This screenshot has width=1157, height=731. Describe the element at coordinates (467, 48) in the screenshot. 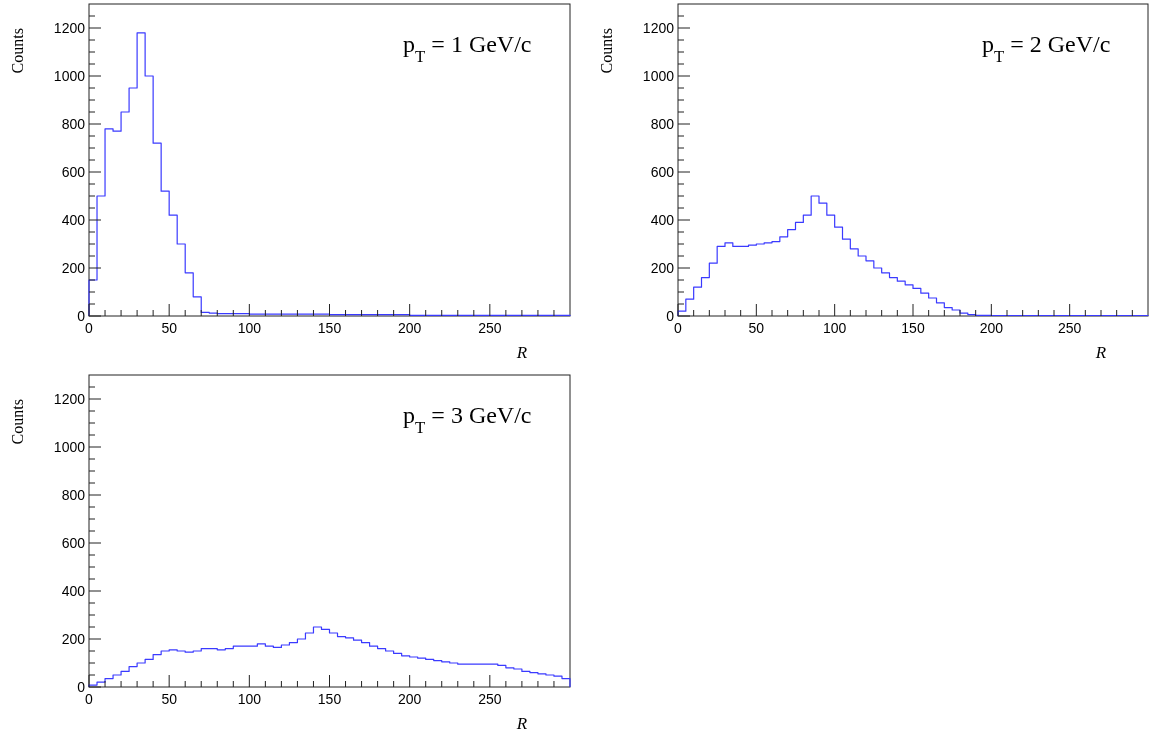

I see `text: p$_{T}$ = 1 GeV/c` at that location.